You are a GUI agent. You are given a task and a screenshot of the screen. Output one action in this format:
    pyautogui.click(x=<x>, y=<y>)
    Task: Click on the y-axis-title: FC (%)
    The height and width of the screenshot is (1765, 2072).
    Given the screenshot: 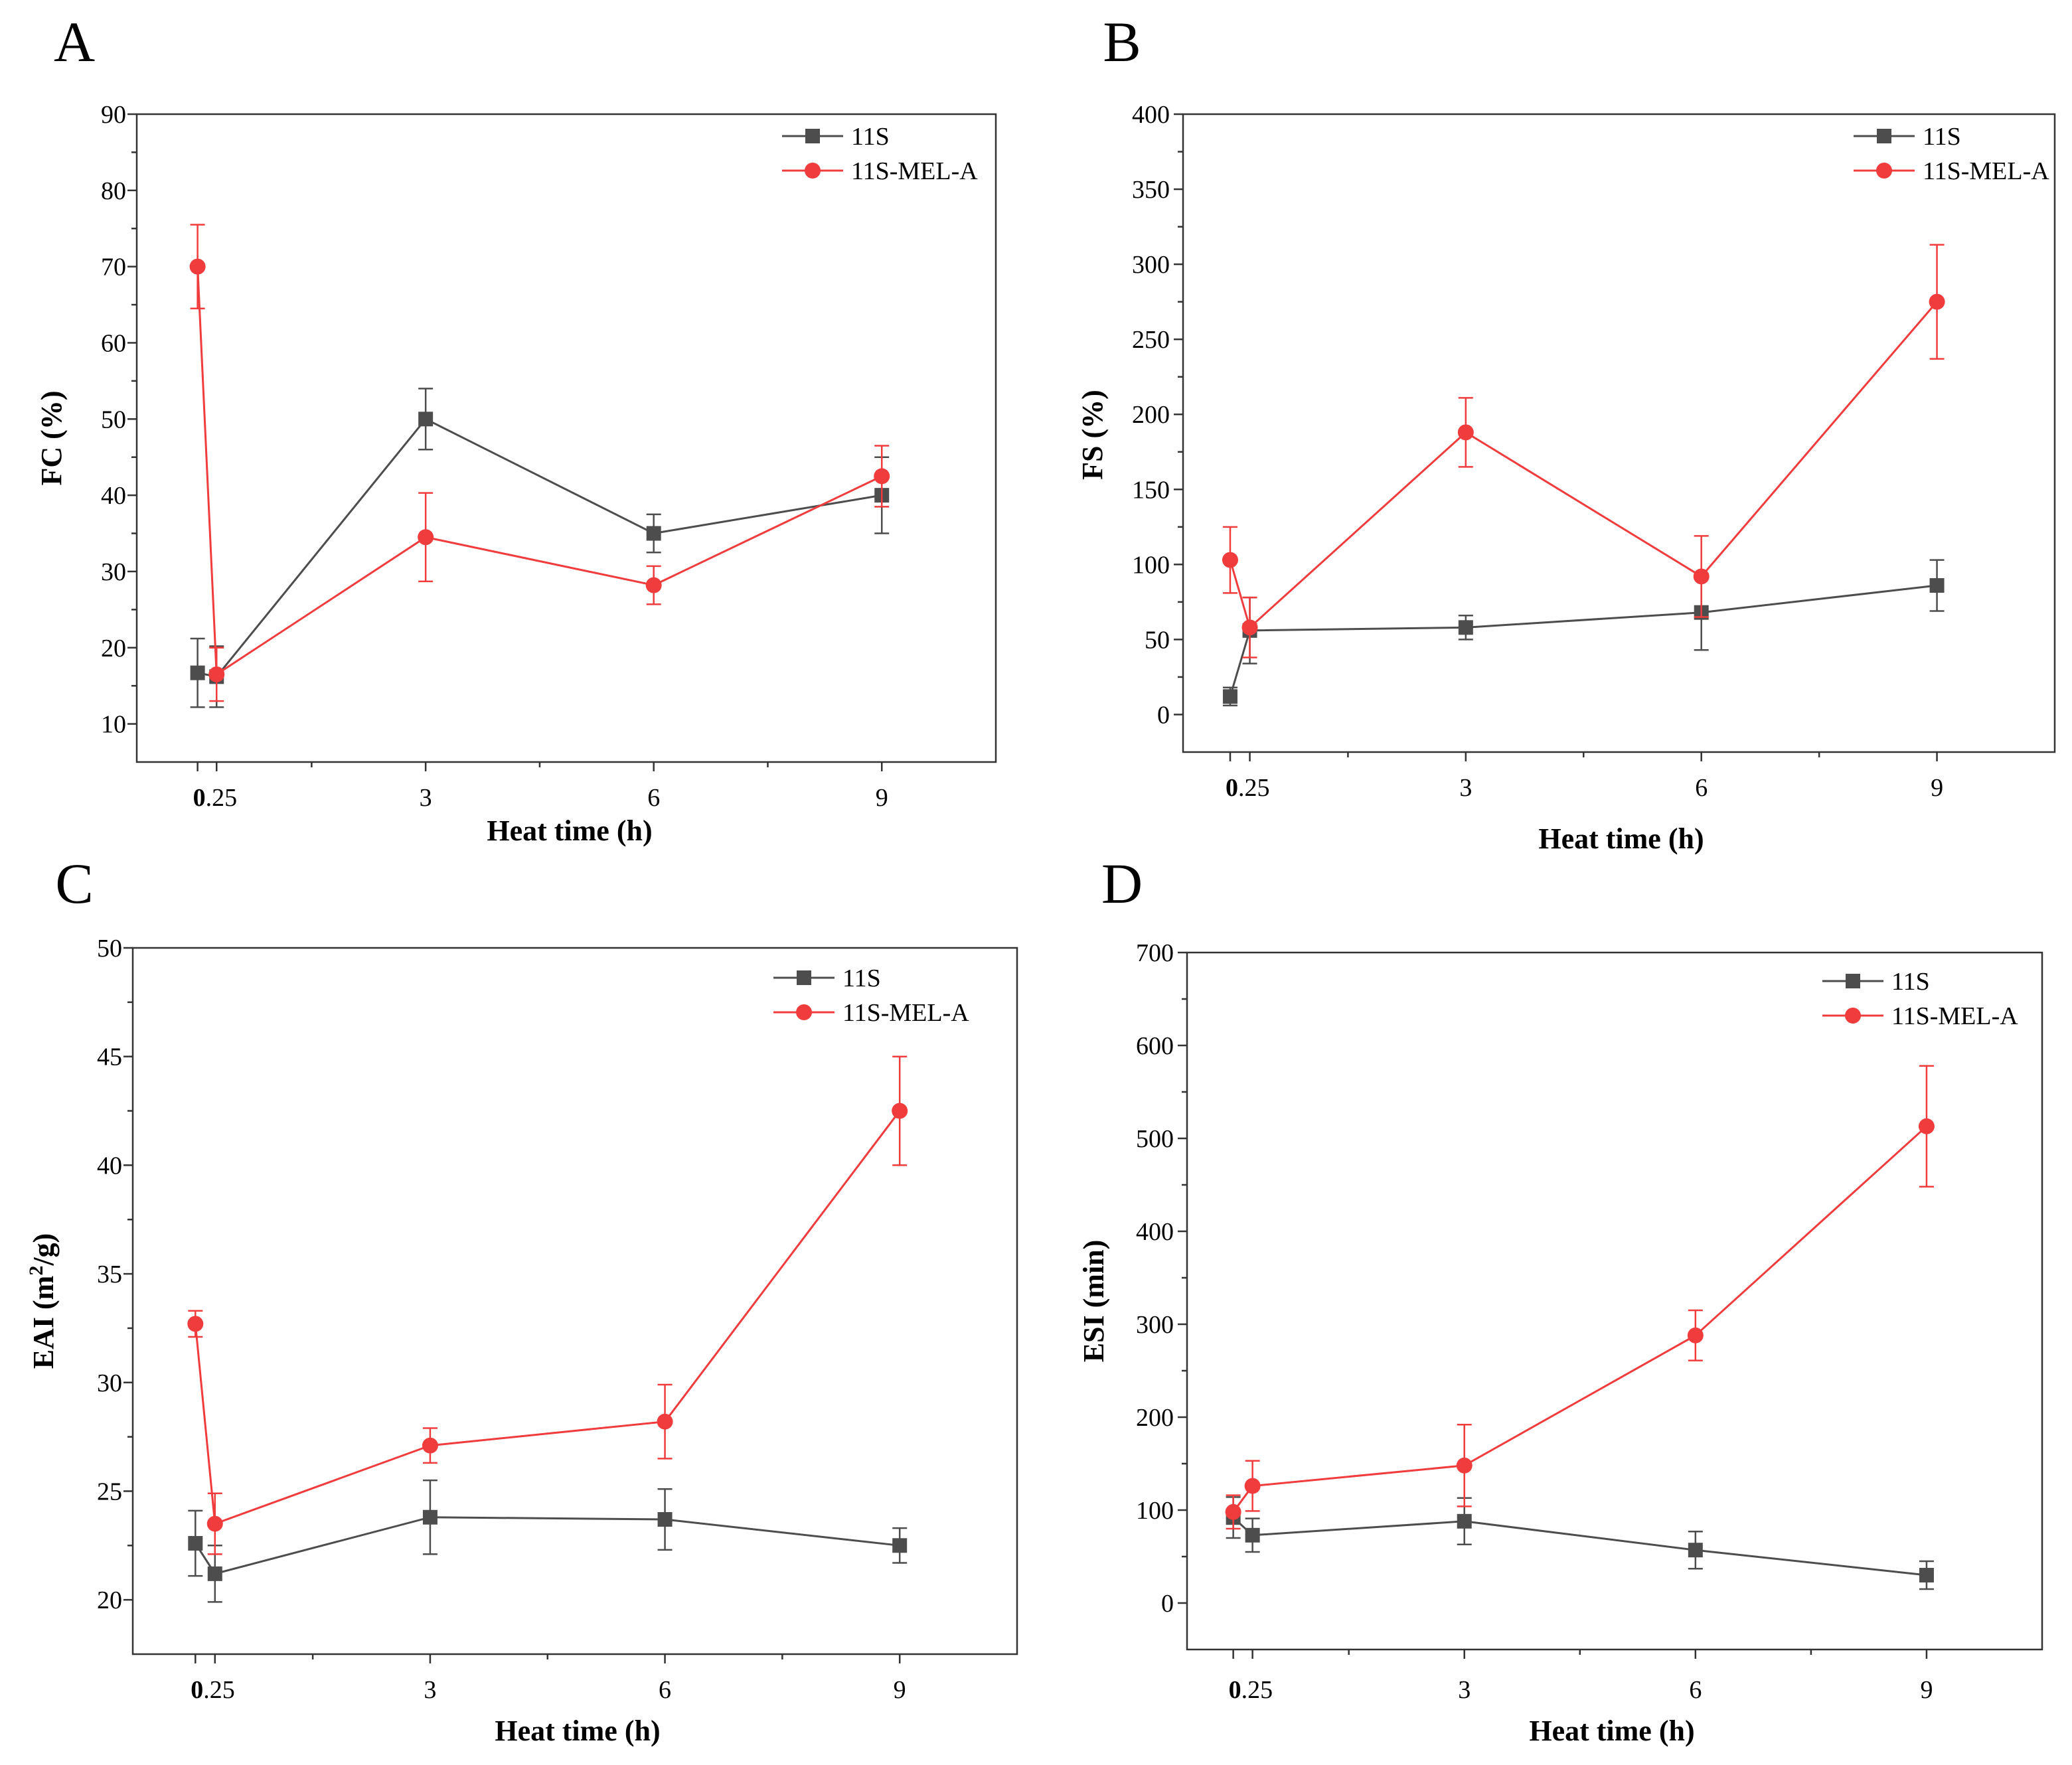 What is the action you would take?
    pyautogui.click(x=51, y=438)
    